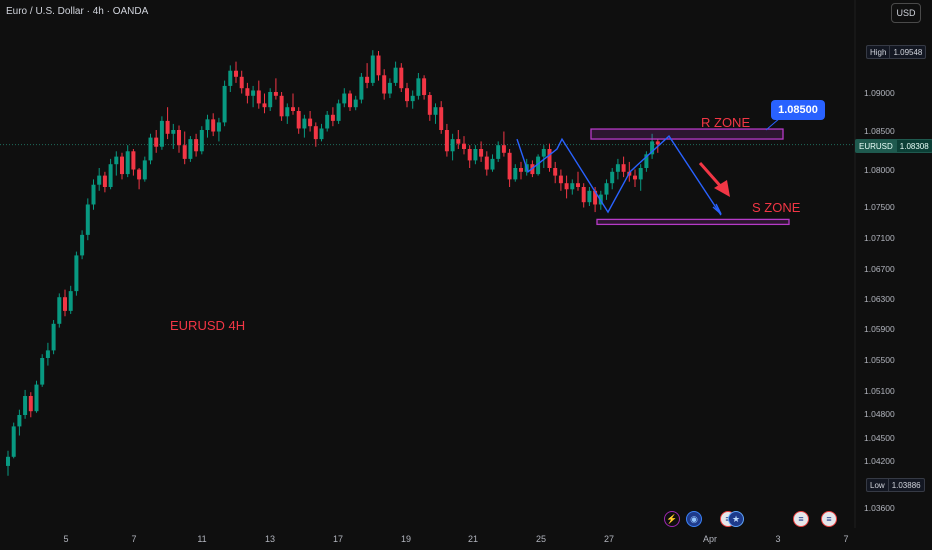 The width and height of the screenshot is (932, 550). Describe the element at coordinates (776, 207) in the screenshot. I see `s-zone-label: S ZONE` at that location.